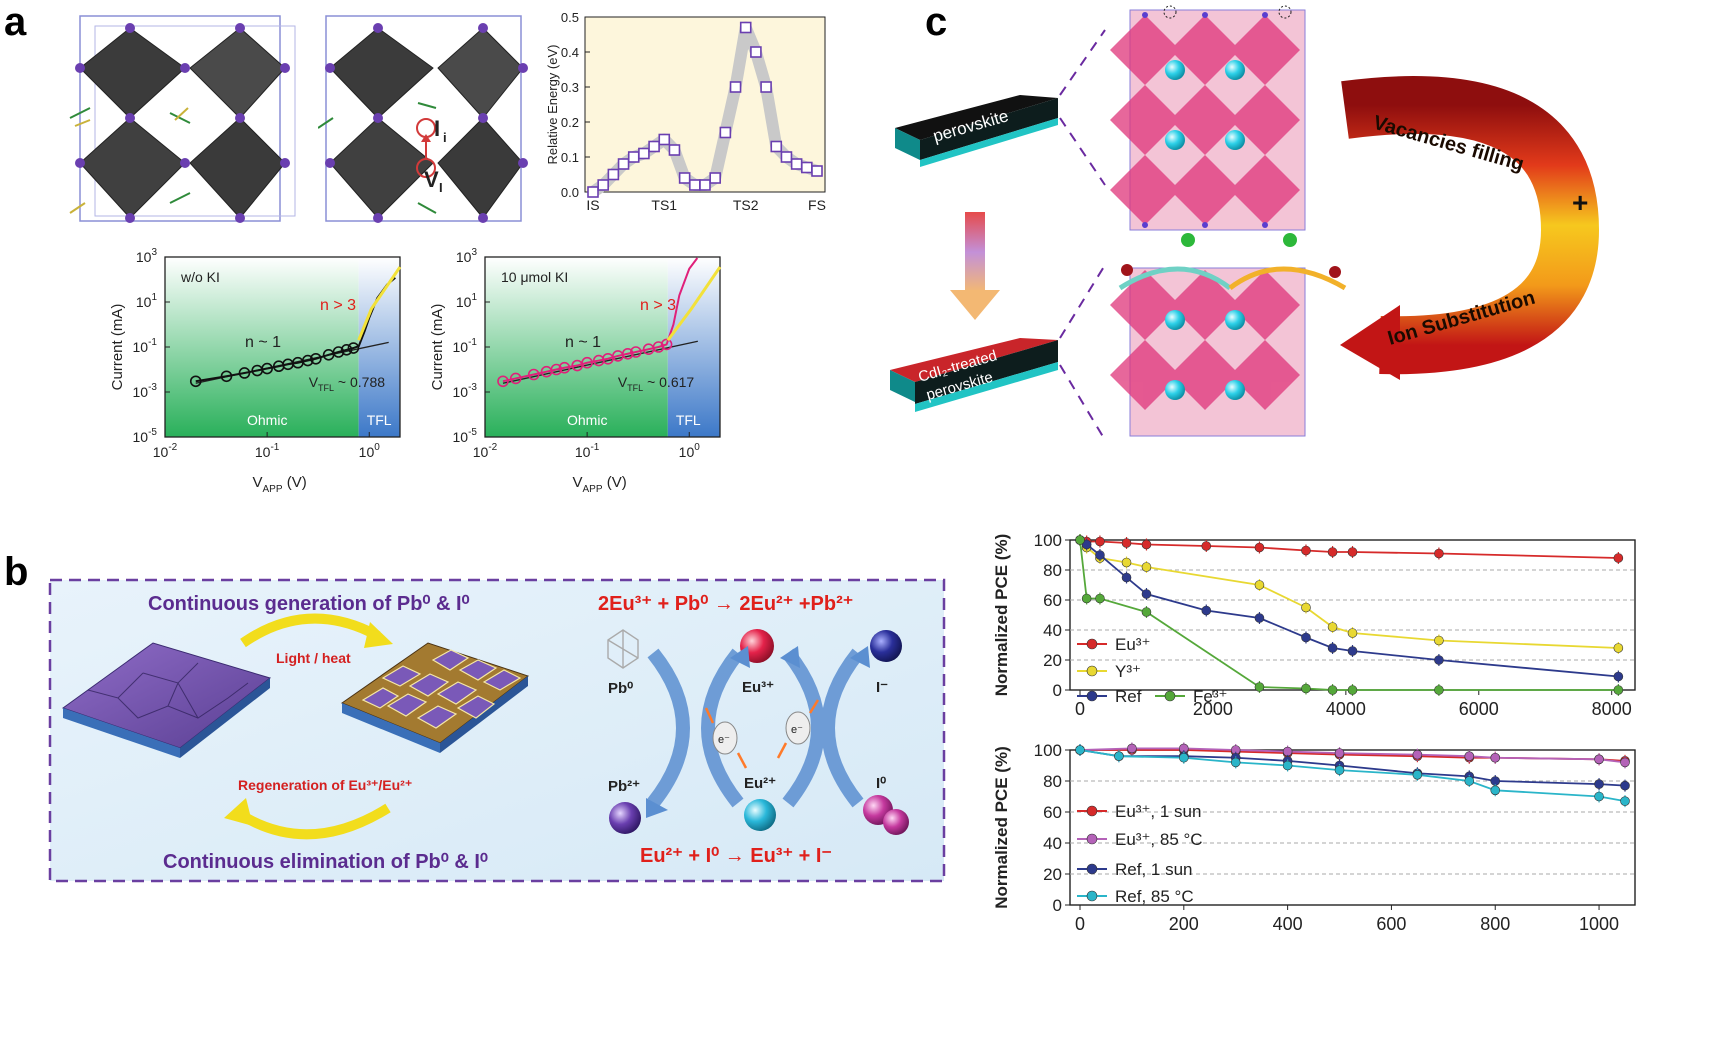  Describe the element at coordinates (1052, 660) in the screenshot. I see `y-tick-label: 20` at that location.